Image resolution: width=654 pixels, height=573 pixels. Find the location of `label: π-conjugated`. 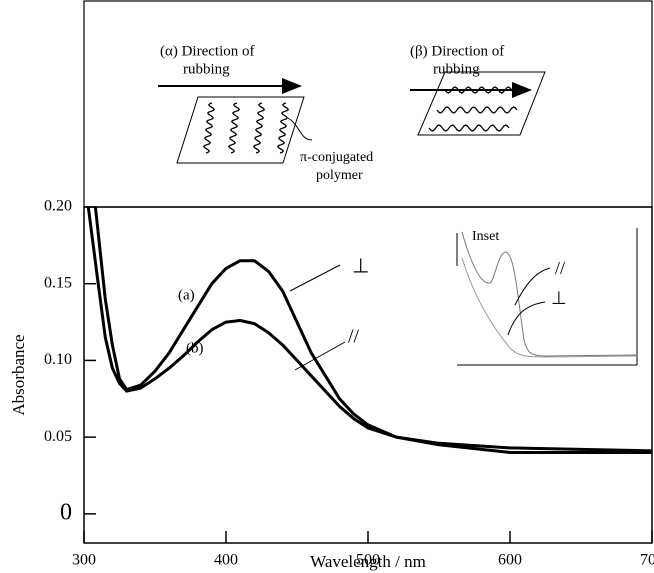

label: π-conjugated is located at coordinates (336, 157).